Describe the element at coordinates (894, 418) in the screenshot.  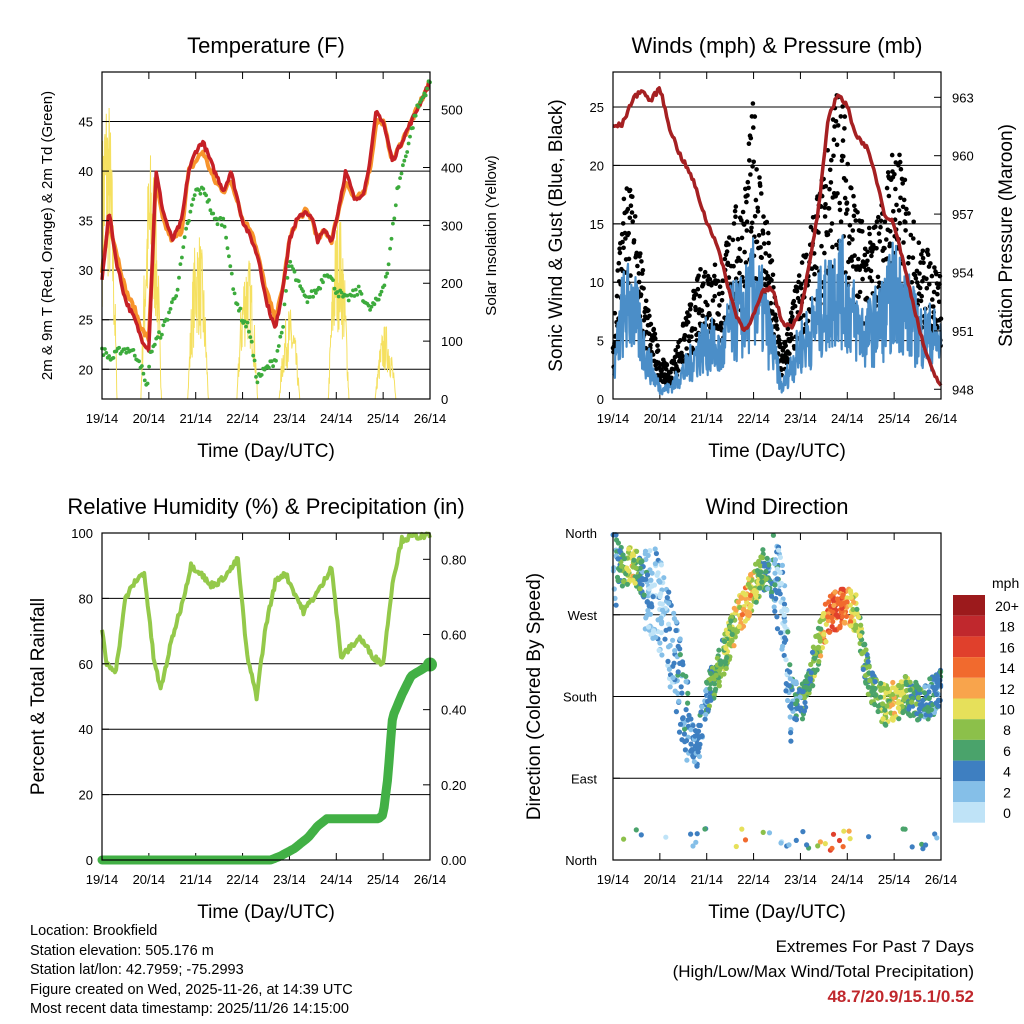
I see `x-tick-label: 25/14` at that location.